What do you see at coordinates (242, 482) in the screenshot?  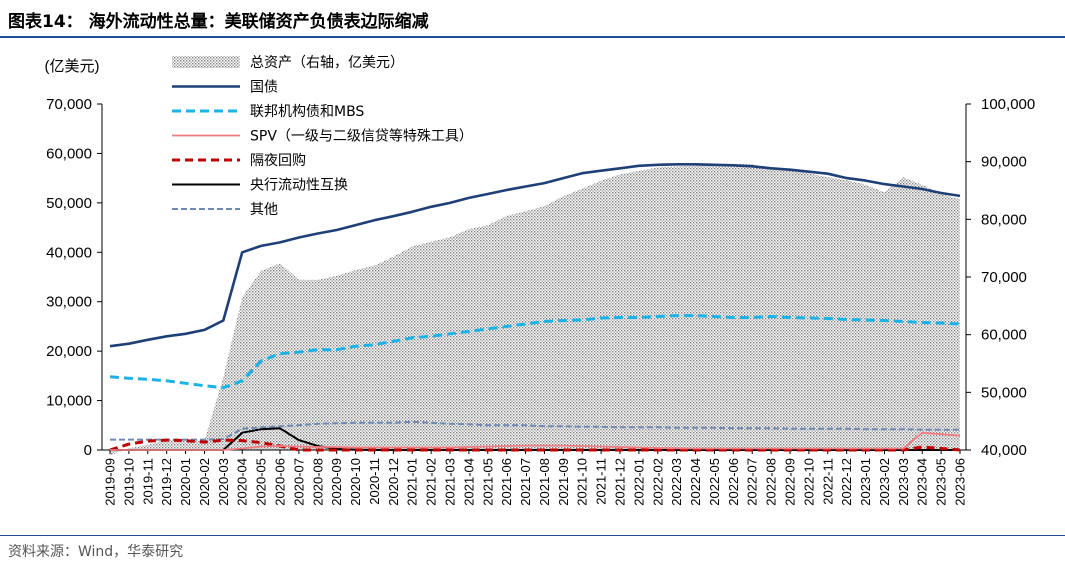 I see `x-tick-label: 2020-04` at bounding box center [242, 482].